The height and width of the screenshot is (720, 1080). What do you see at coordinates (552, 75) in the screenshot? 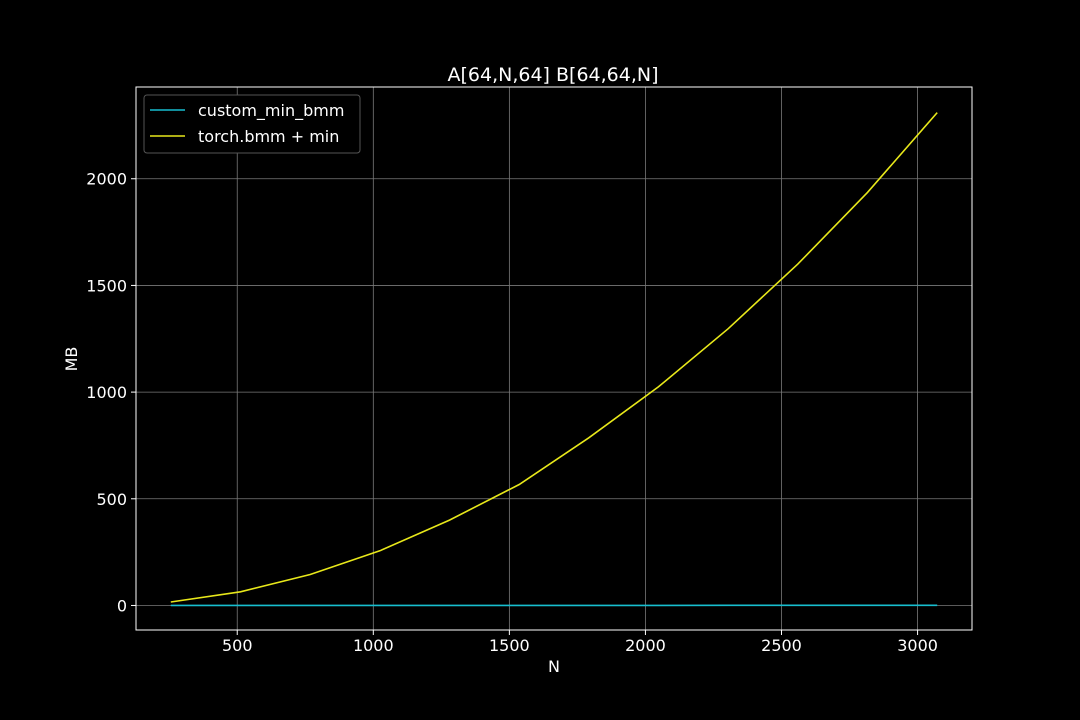
I see `chart-title: A[64,N,64] B[64,64,N]` at bounding box center [552, 75].